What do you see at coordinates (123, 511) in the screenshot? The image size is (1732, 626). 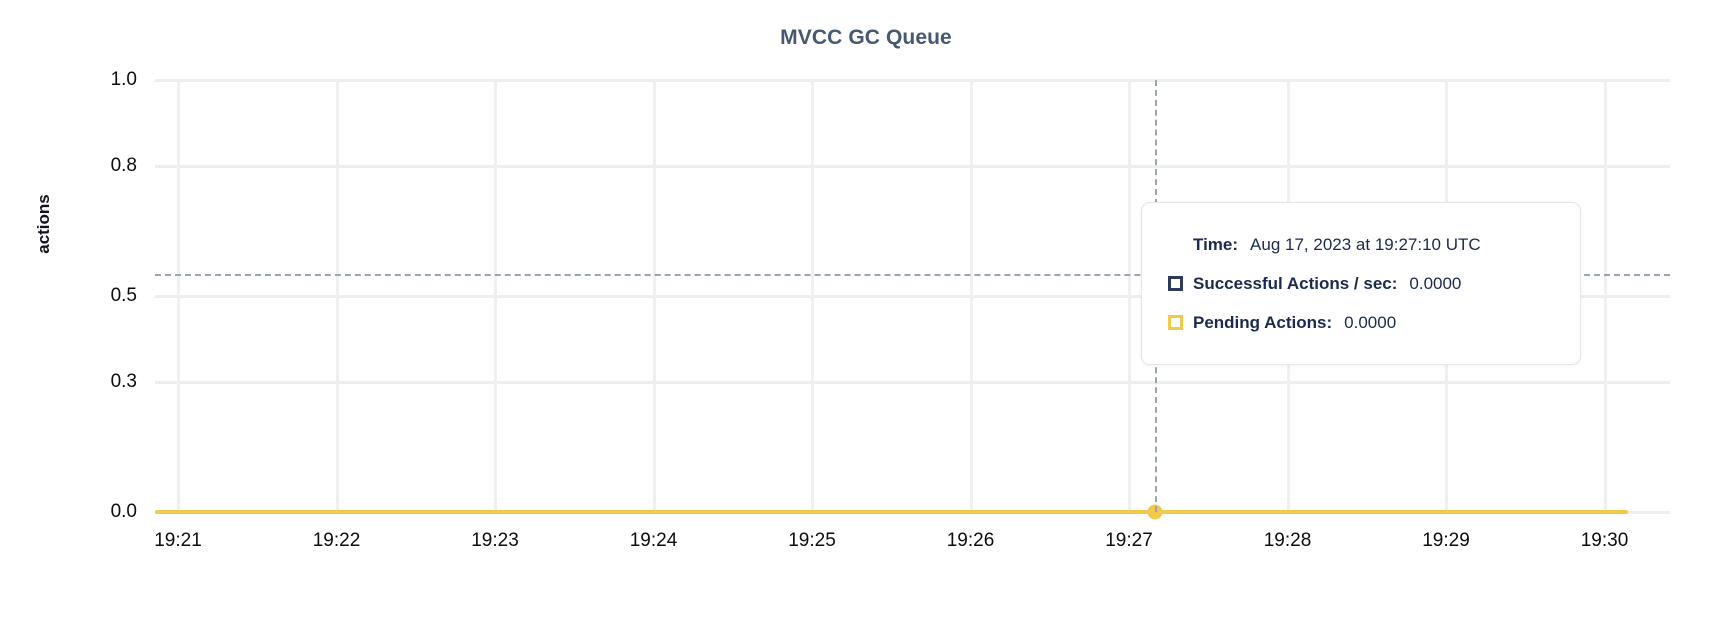 I see `y-tick-label: 0.0` at bounding box center [123, 511].